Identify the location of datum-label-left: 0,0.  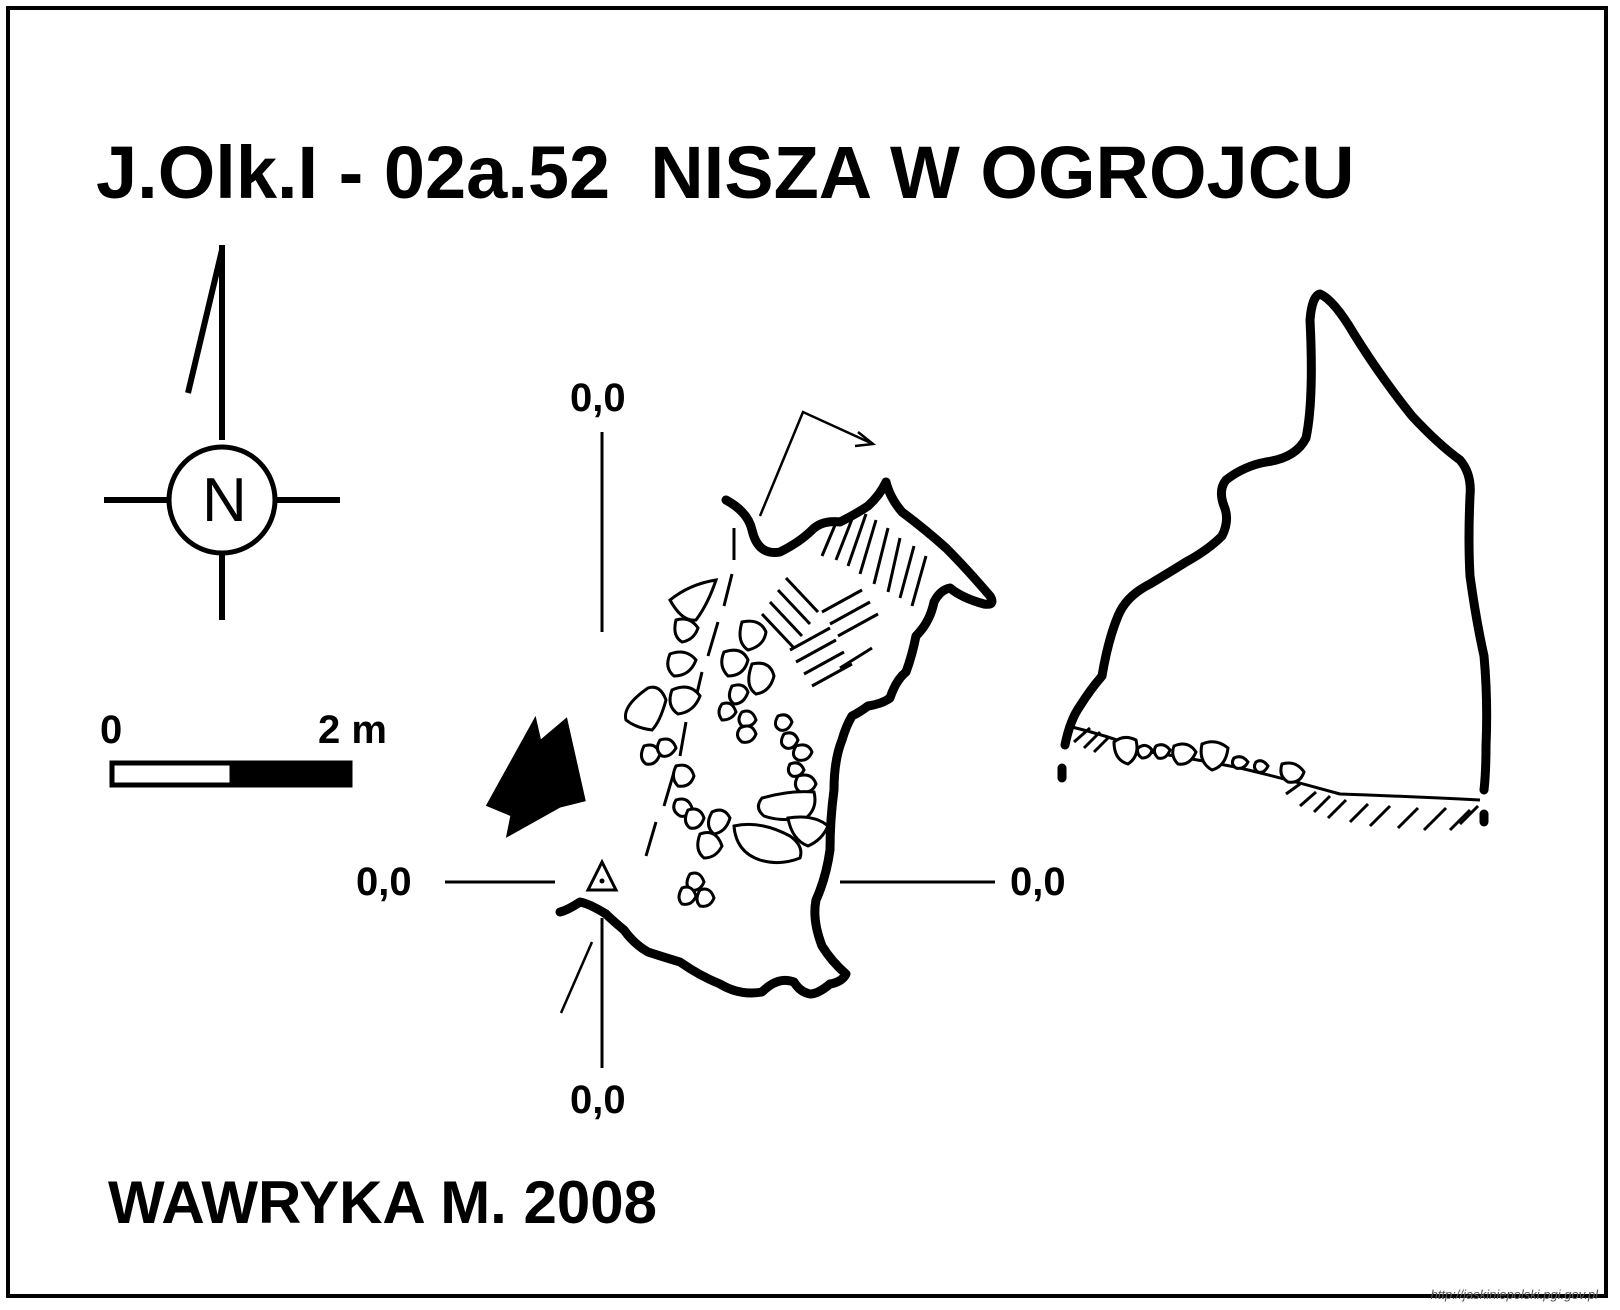
(384, 882).